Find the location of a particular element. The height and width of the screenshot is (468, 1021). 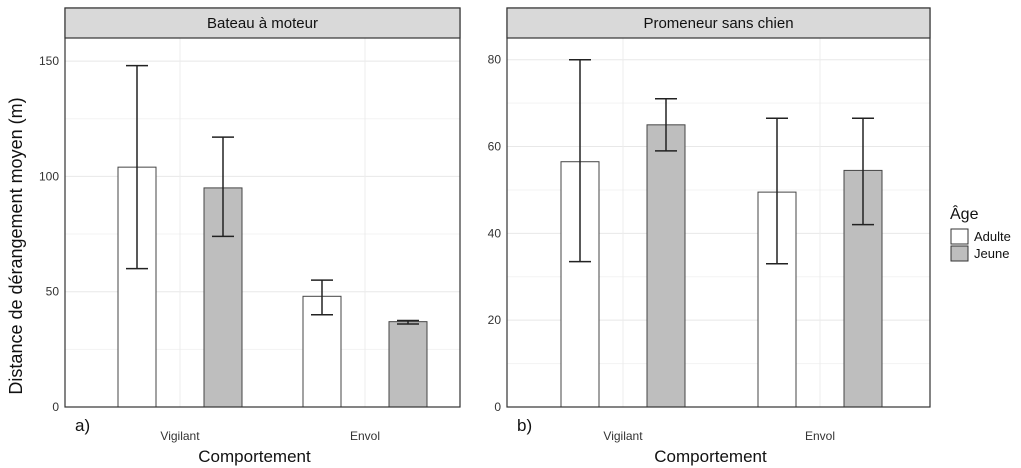

y-tick-label: 40 is located at coordinates (495, 233).